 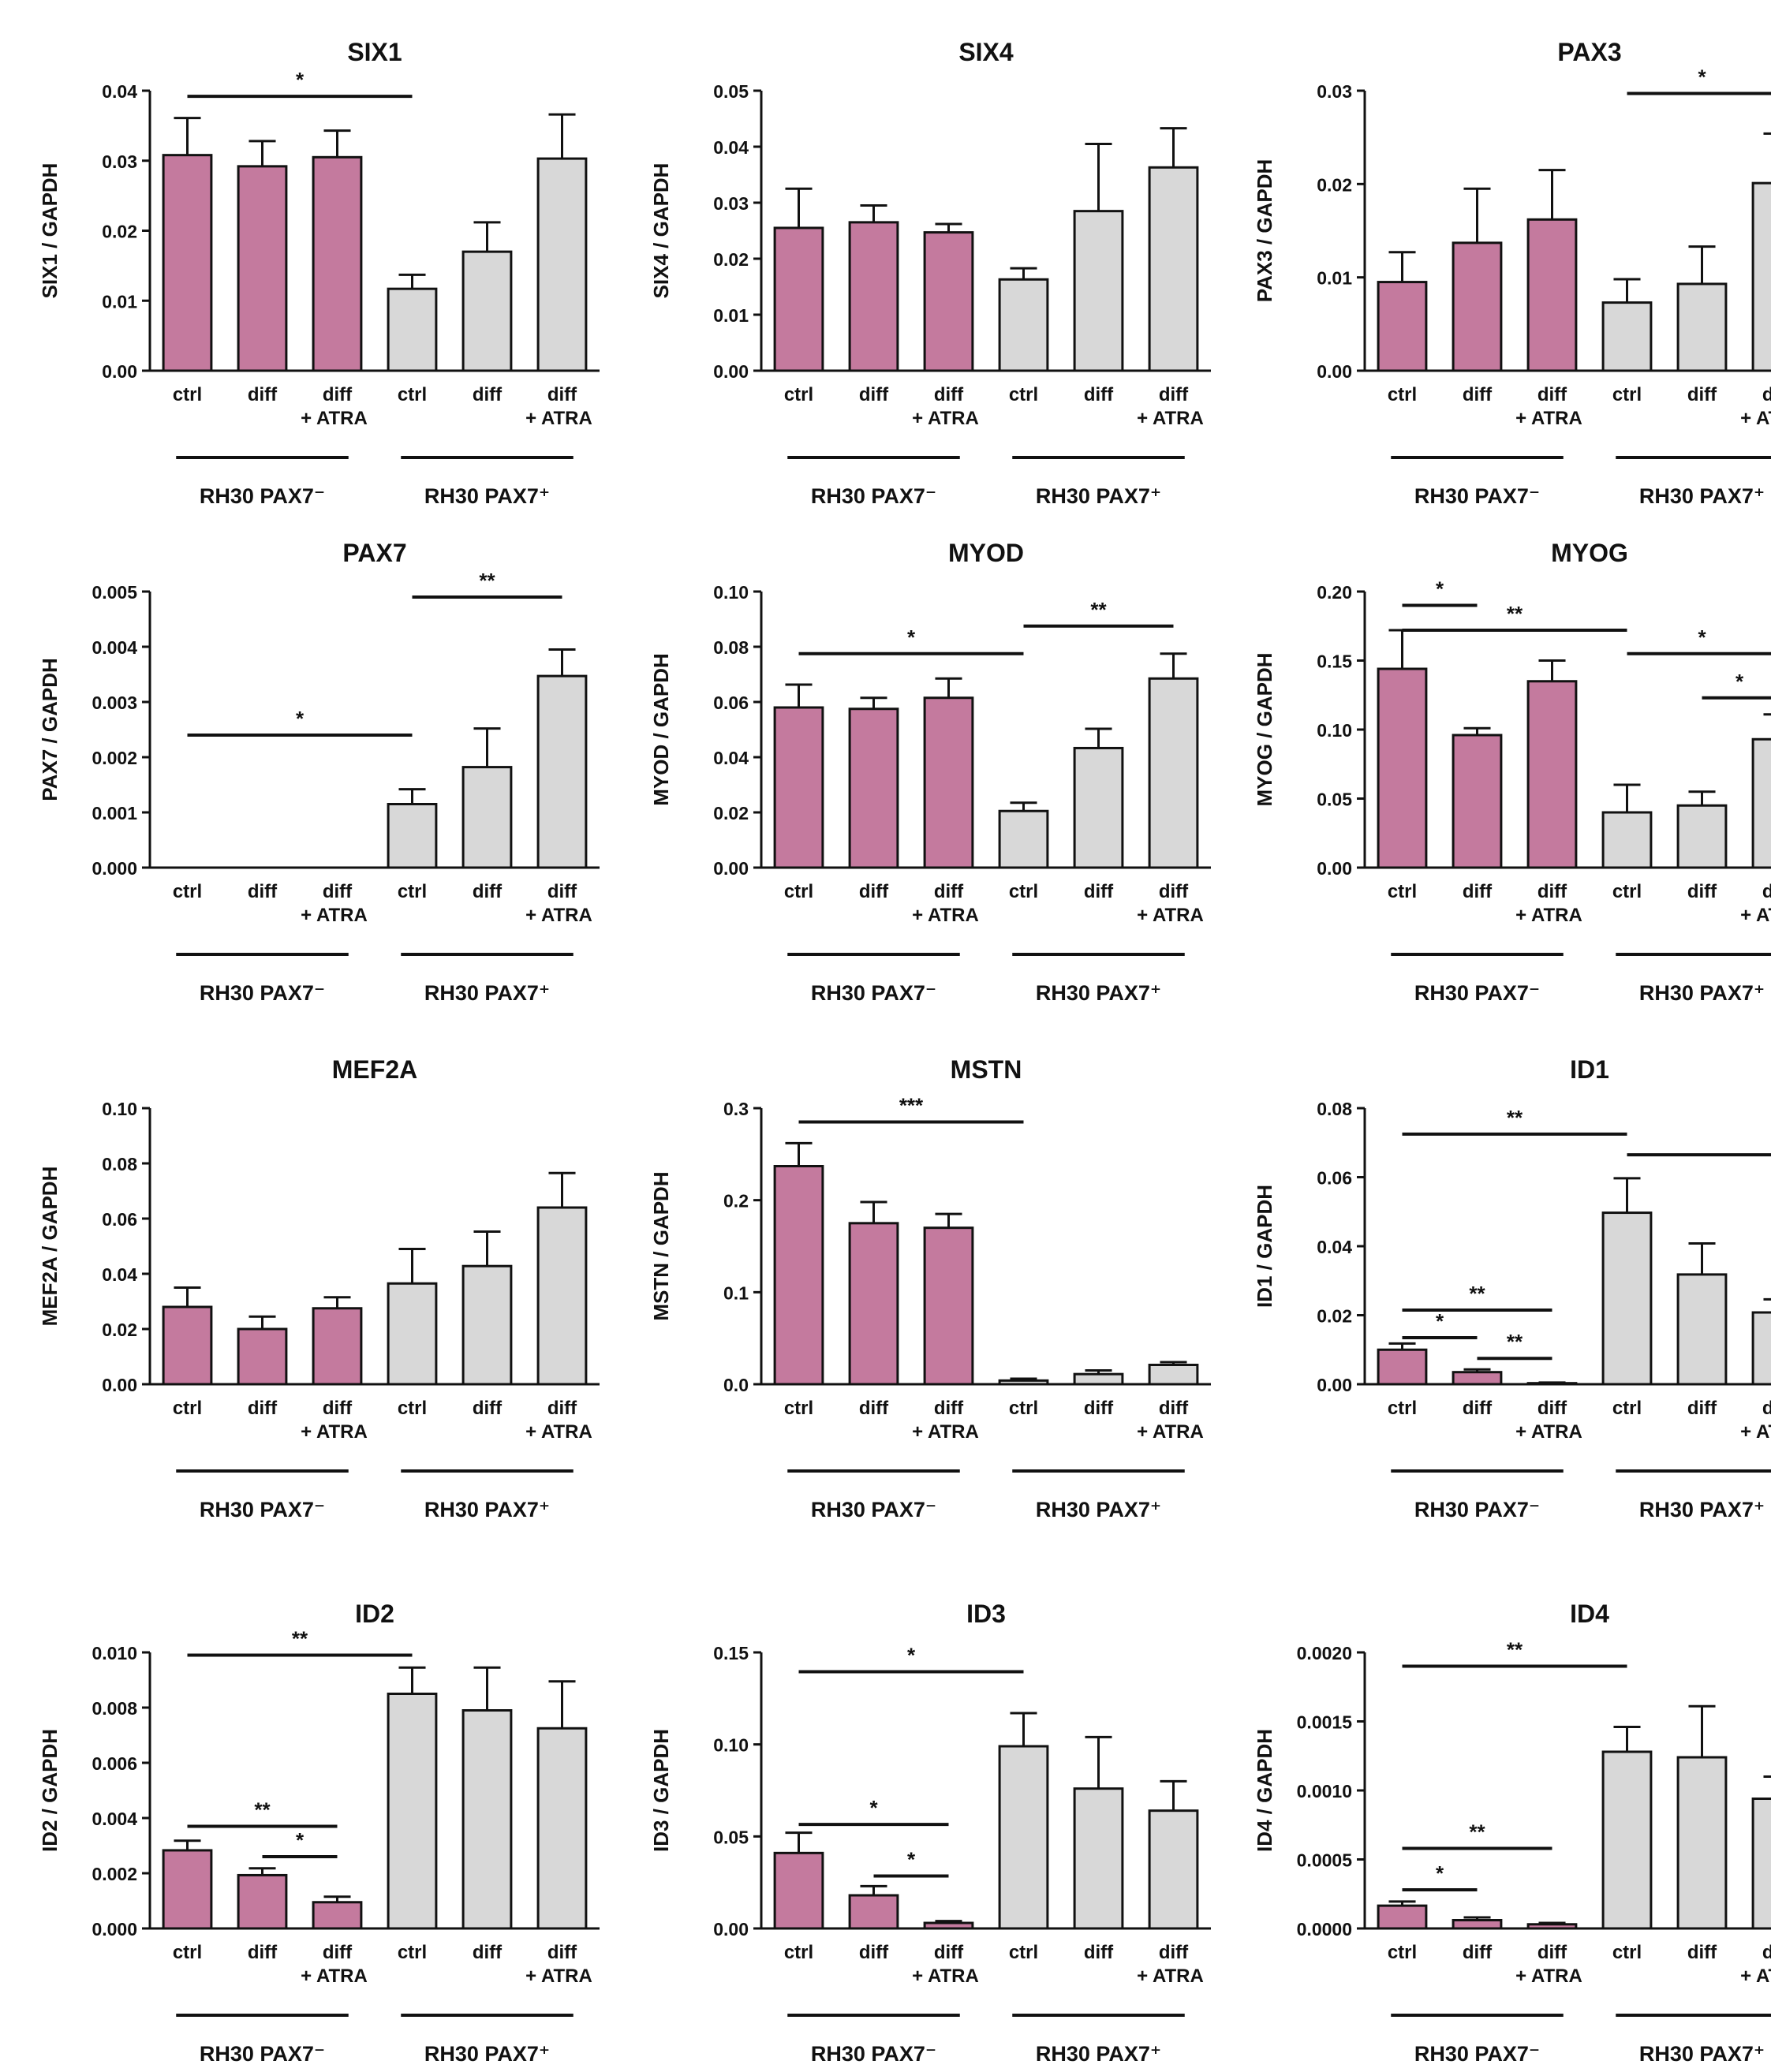 What do you see at coordinates (1264, 1246) in the screenshot?
I see `y-axis-label: ID1 / GAPDH` at bounding box center [1264, 1246].